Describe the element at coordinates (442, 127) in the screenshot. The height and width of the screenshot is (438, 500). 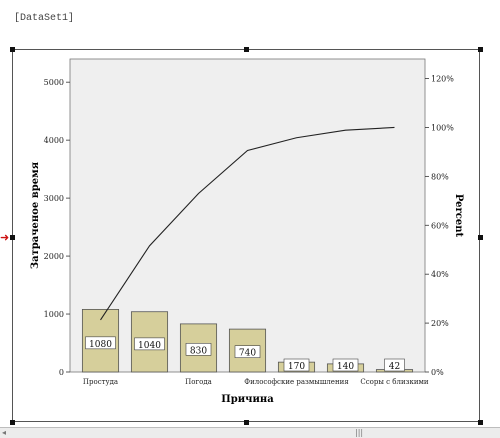
I see `y-right-tick-label: 100%` at that location.